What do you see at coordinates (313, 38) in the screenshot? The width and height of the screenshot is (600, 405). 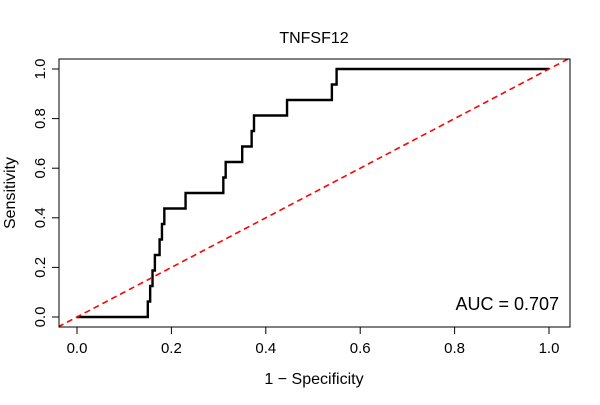 I see `chart-title: TNFSF12` at bounding box center [313, 38].